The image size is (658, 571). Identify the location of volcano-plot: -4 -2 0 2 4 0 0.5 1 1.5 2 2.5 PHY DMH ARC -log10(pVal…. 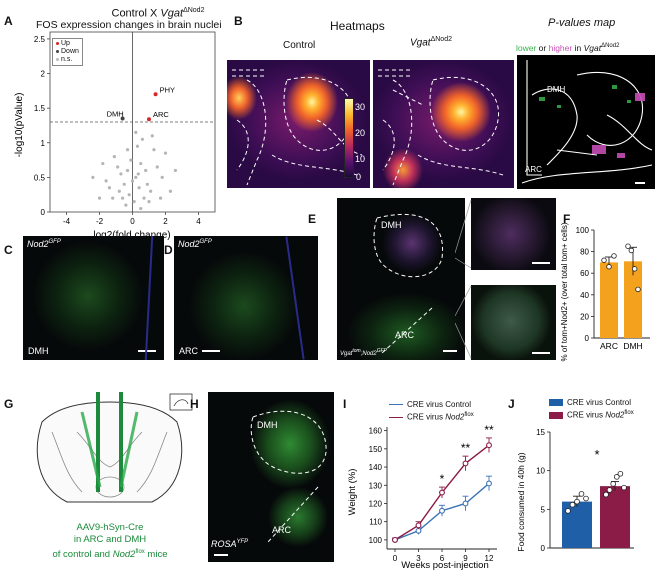
(115, 136).